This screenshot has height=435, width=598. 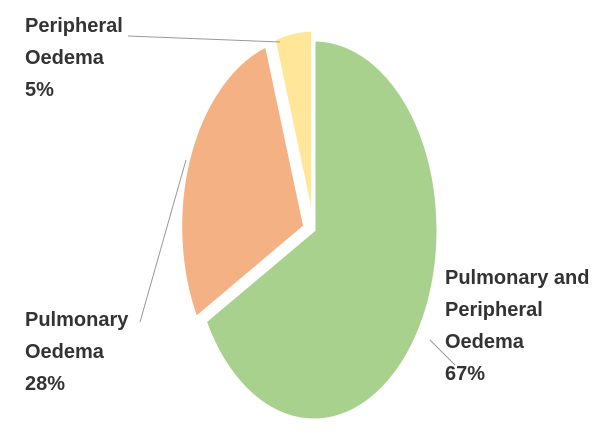 I want to click on category-label: Pulmonary Oedema, so click(x=77, y=336).